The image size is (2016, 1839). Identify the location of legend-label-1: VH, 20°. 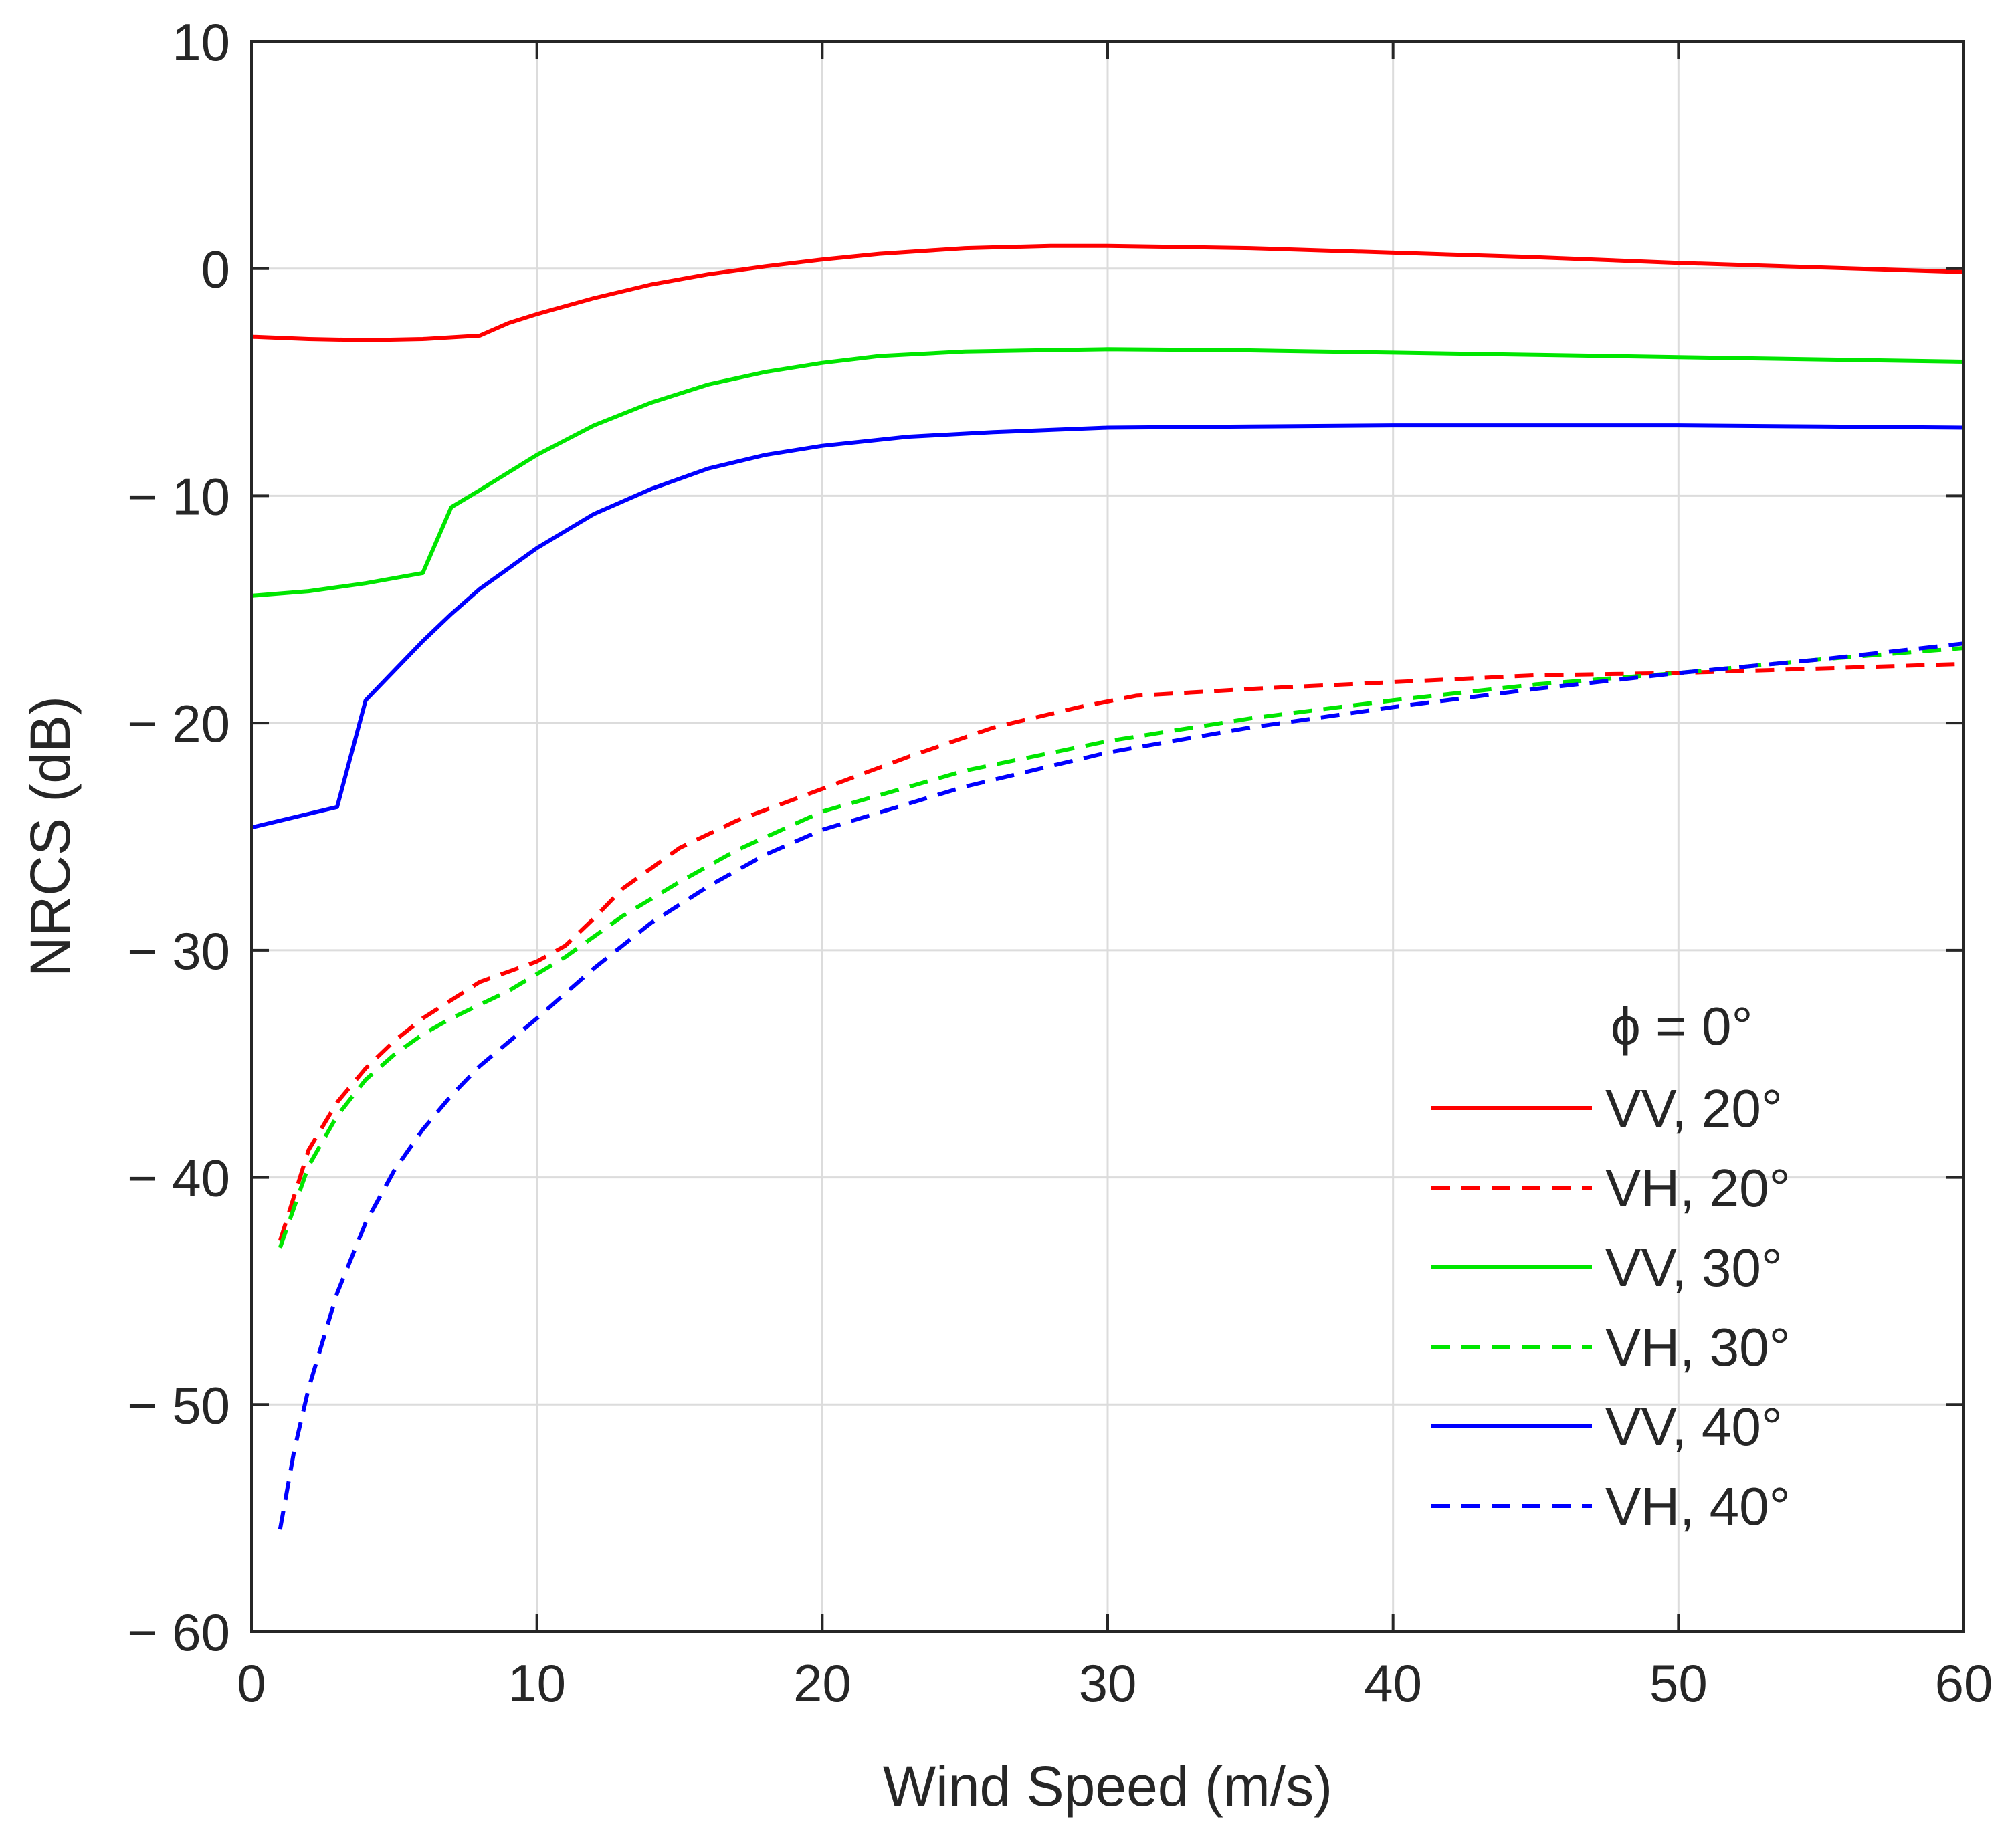
(1698, 1188).